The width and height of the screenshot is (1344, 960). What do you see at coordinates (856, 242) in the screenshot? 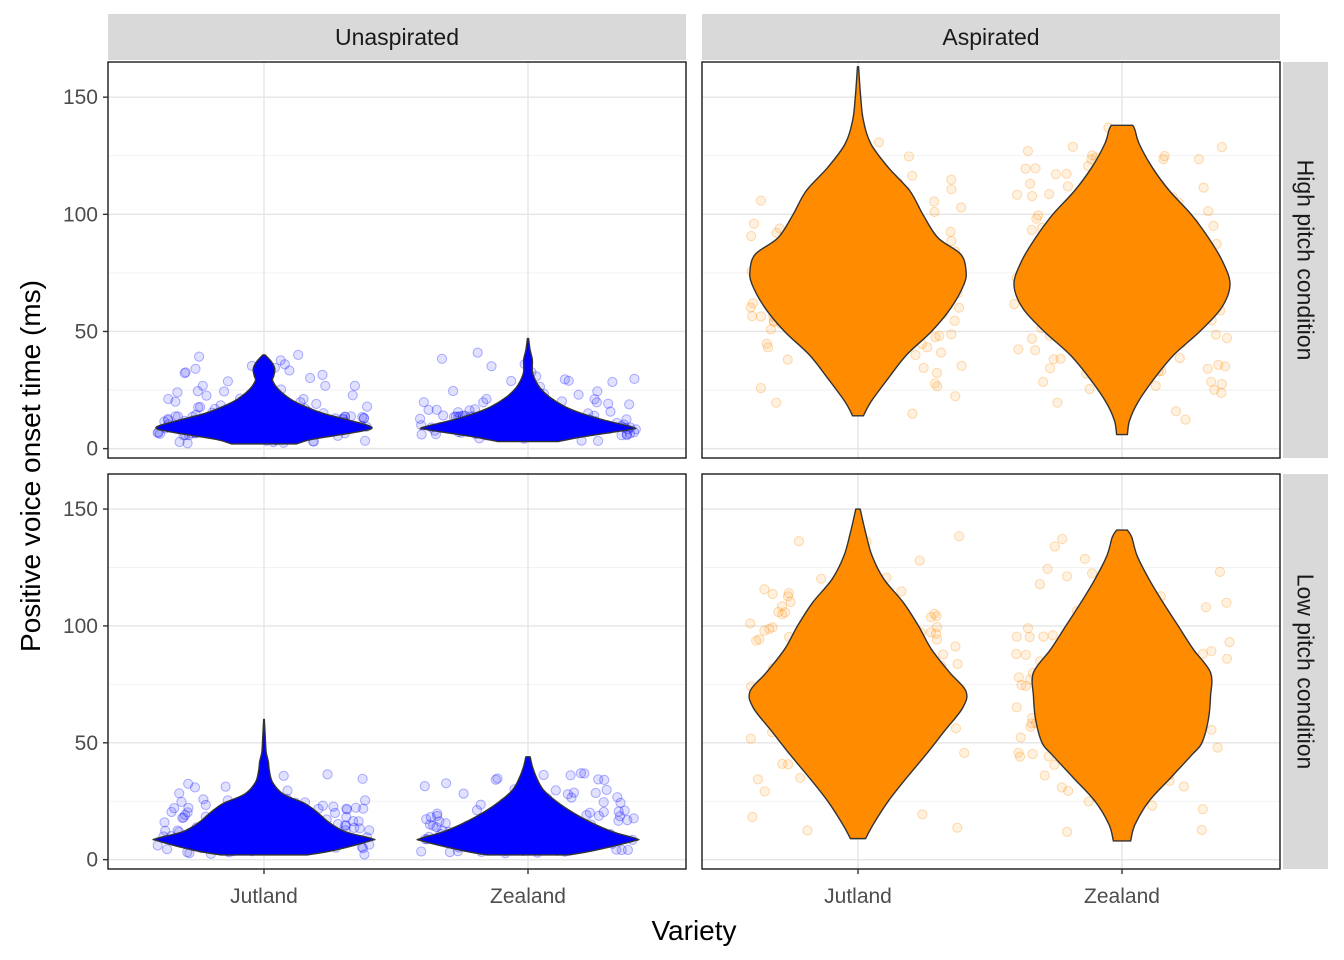
I see `violin-group-jutland` at bounding box center [856, 242].